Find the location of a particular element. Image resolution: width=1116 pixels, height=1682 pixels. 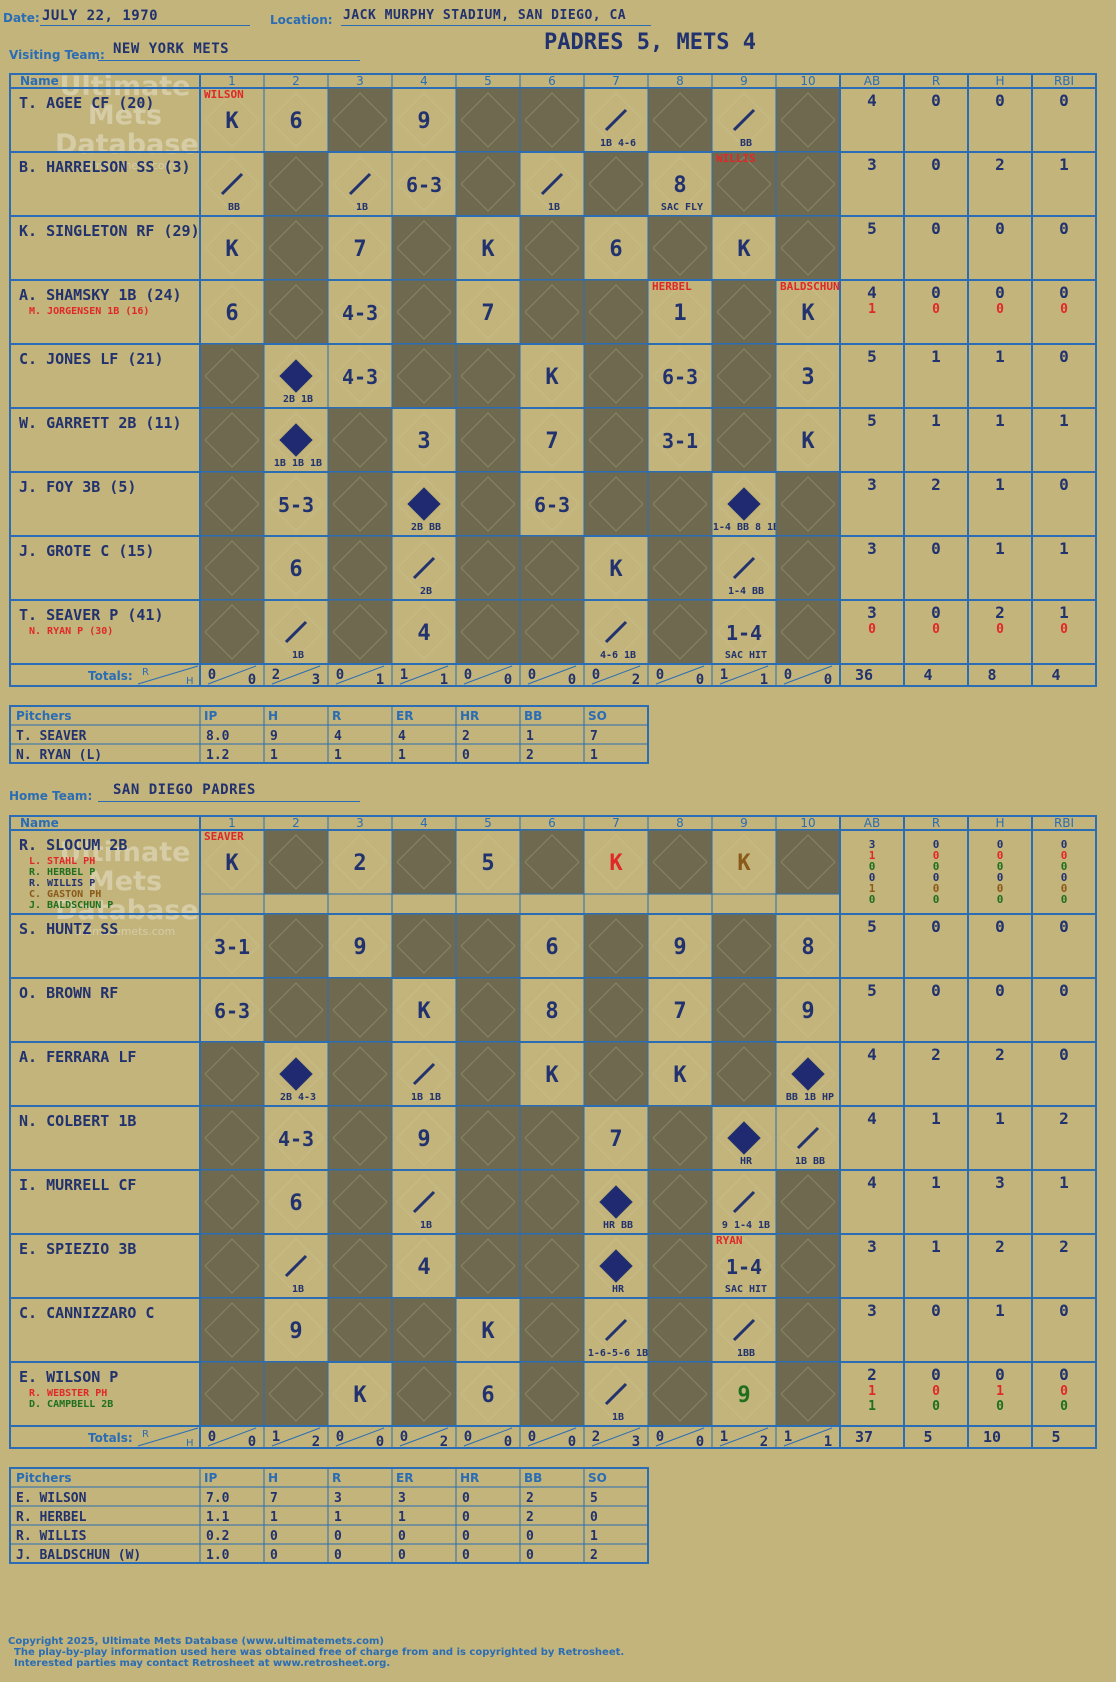

visitor-pitcher-stat: 8.0 is located at coordinates (218, 736).